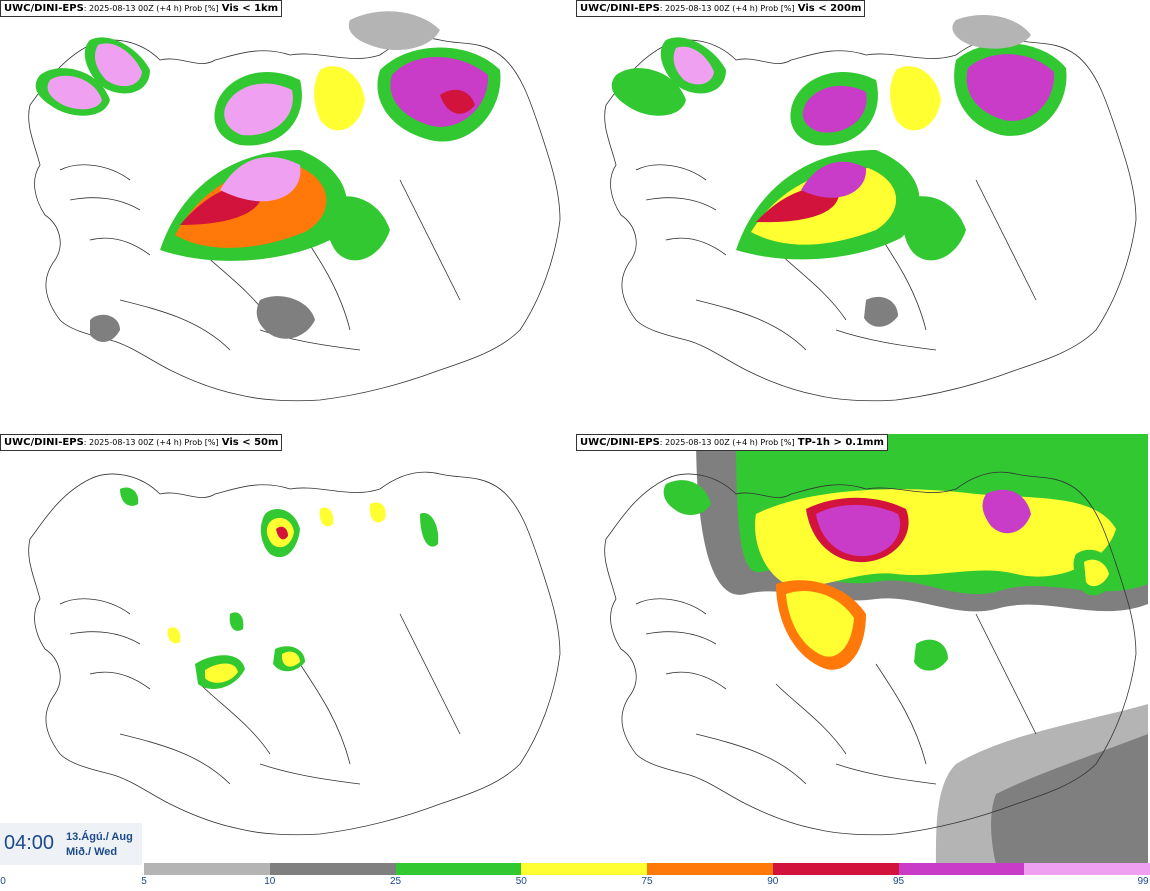  I want to click on color-legend, so click(647, 869).